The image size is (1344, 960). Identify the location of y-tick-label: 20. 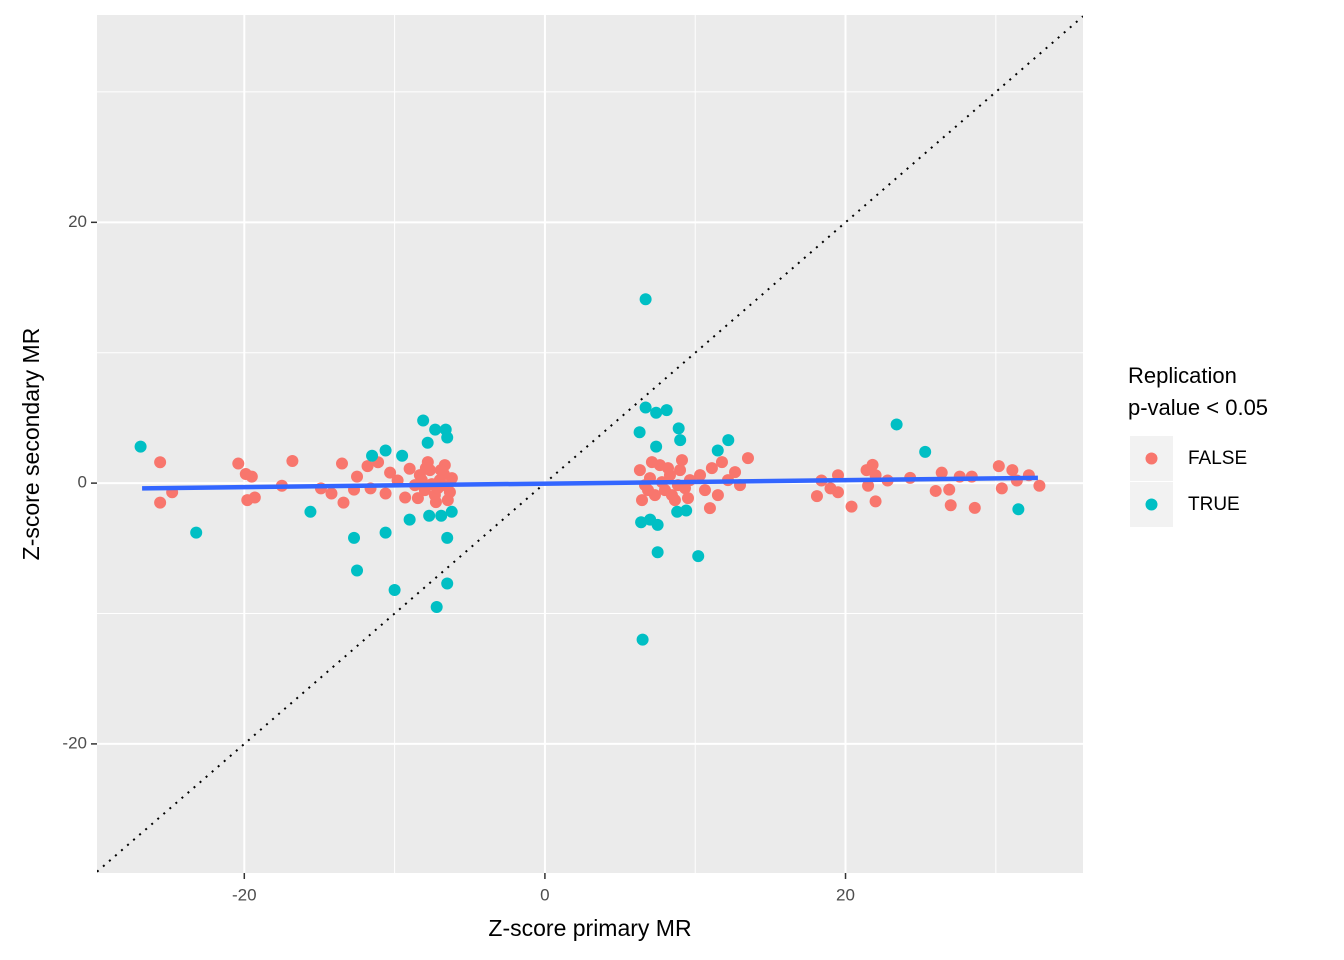
(77, 221).